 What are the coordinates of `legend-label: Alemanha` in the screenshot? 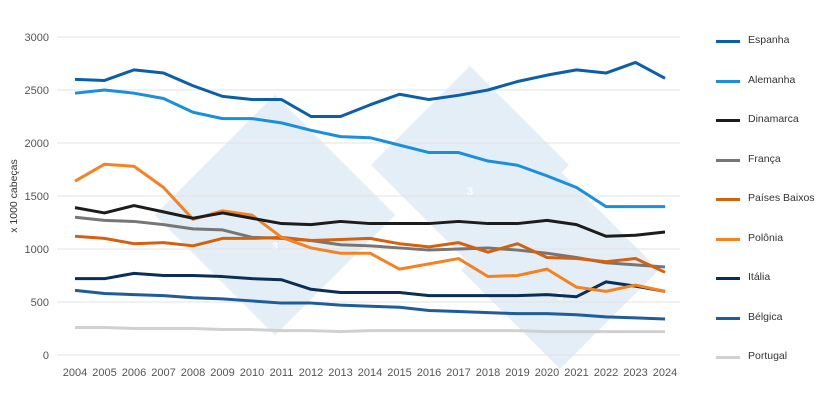 It's located at (772, 79).